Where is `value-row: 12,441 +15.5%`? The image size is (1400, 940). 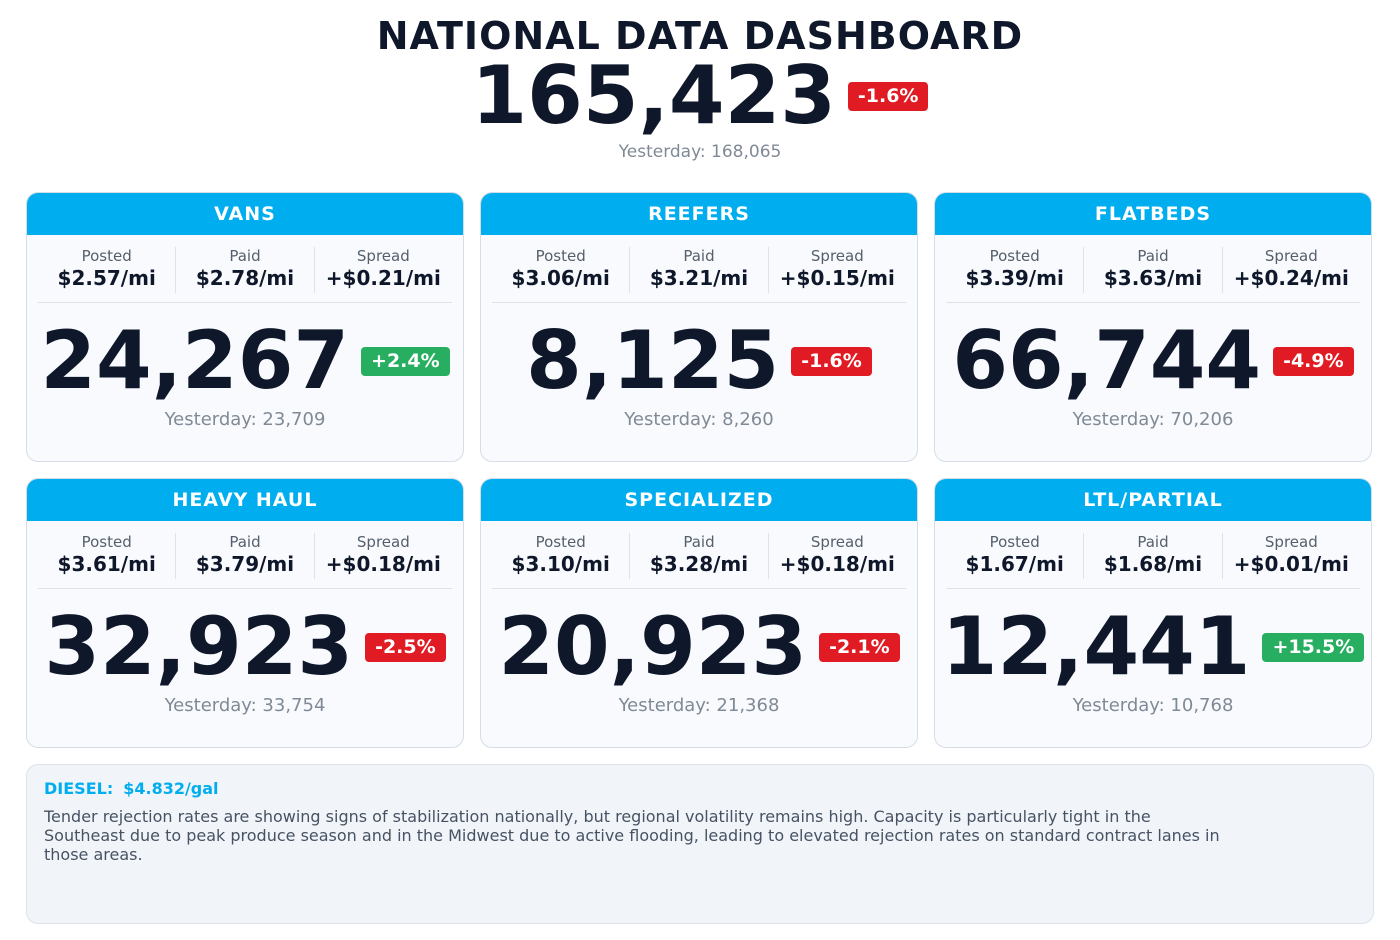
value-row: 12,441 +15.5% is located at coordinates (1153, 647).